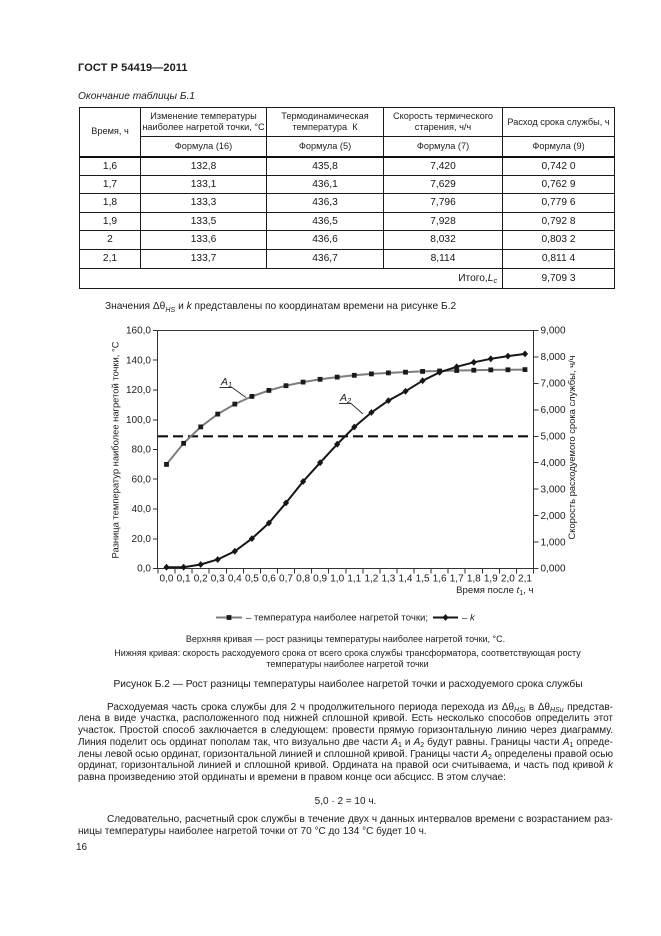 This screenshot has height=936, width=661. Describe the element at coordinates (354, 579) in the screenshot. I see `svg-text: 1,1` at that location.